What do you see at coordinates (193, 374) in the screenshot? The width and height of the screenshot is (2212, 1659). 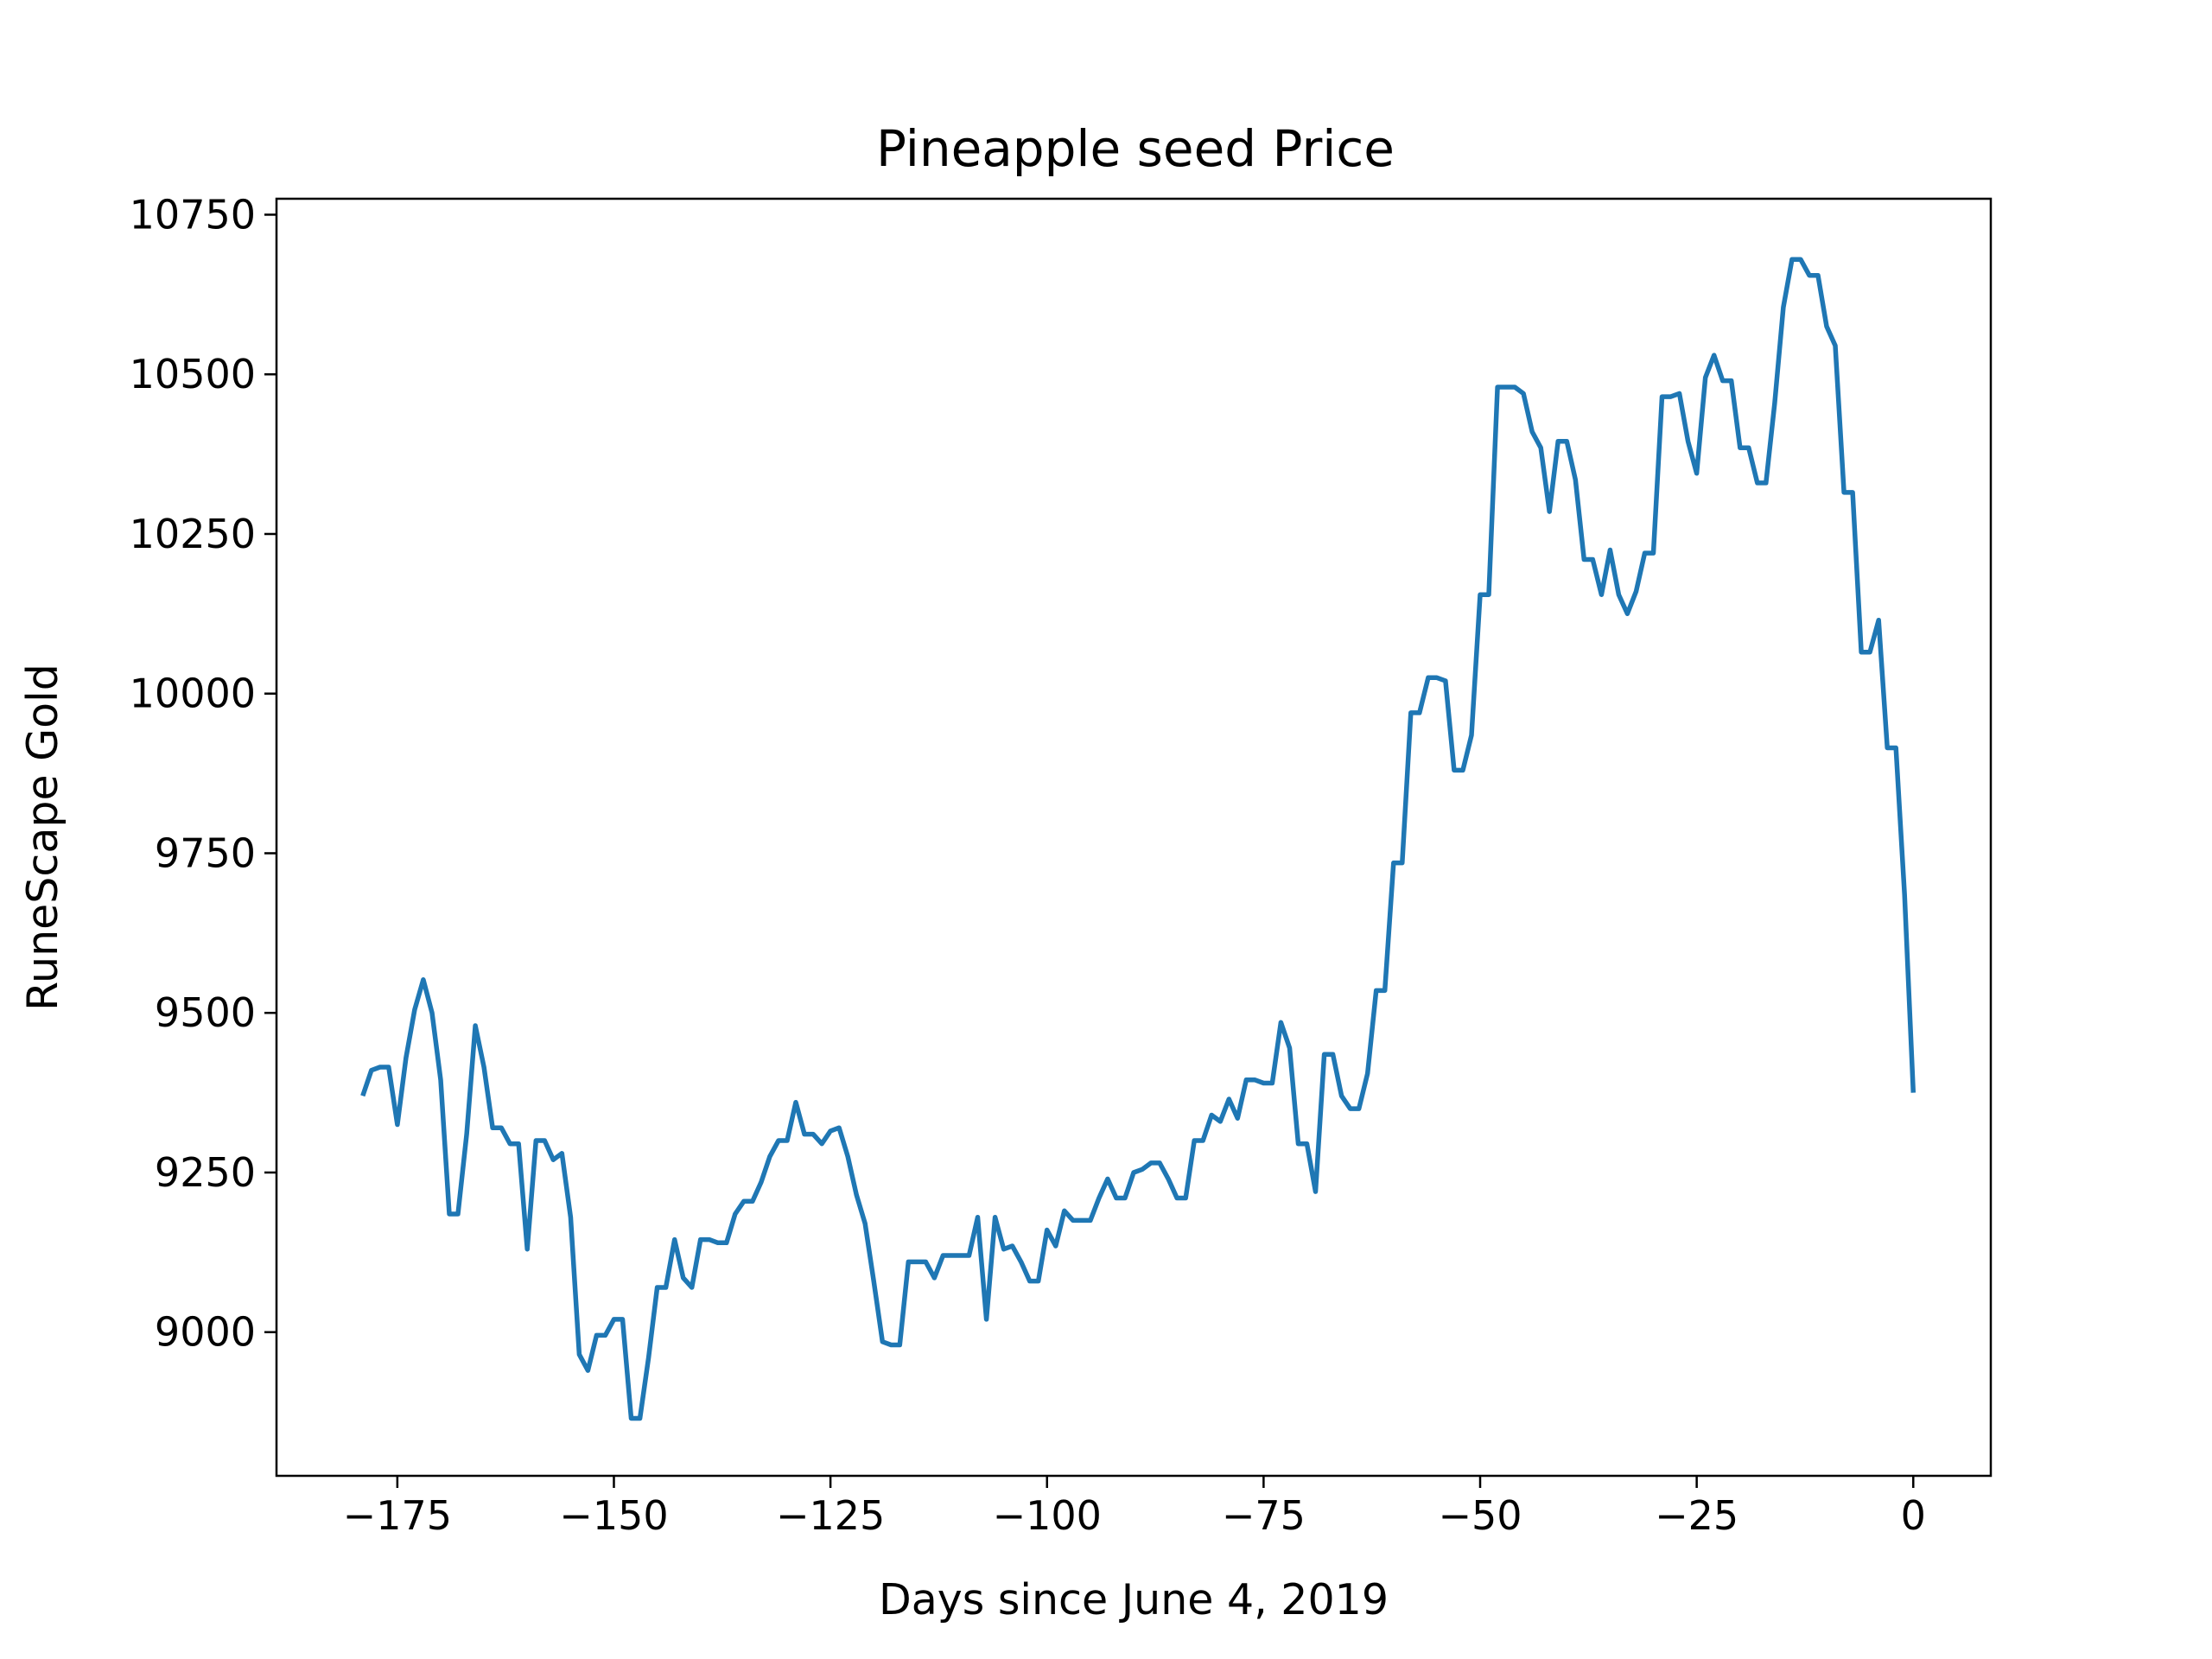 I see `y-tick-label: 10500` at bounding box center [193, 374].